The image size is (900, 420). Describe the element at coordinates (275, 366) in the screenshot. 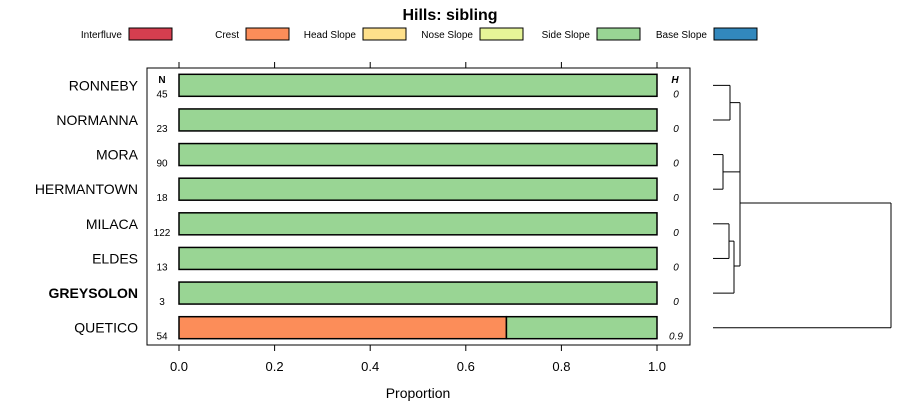

I see `x-tick-label: 0.2` at that location.